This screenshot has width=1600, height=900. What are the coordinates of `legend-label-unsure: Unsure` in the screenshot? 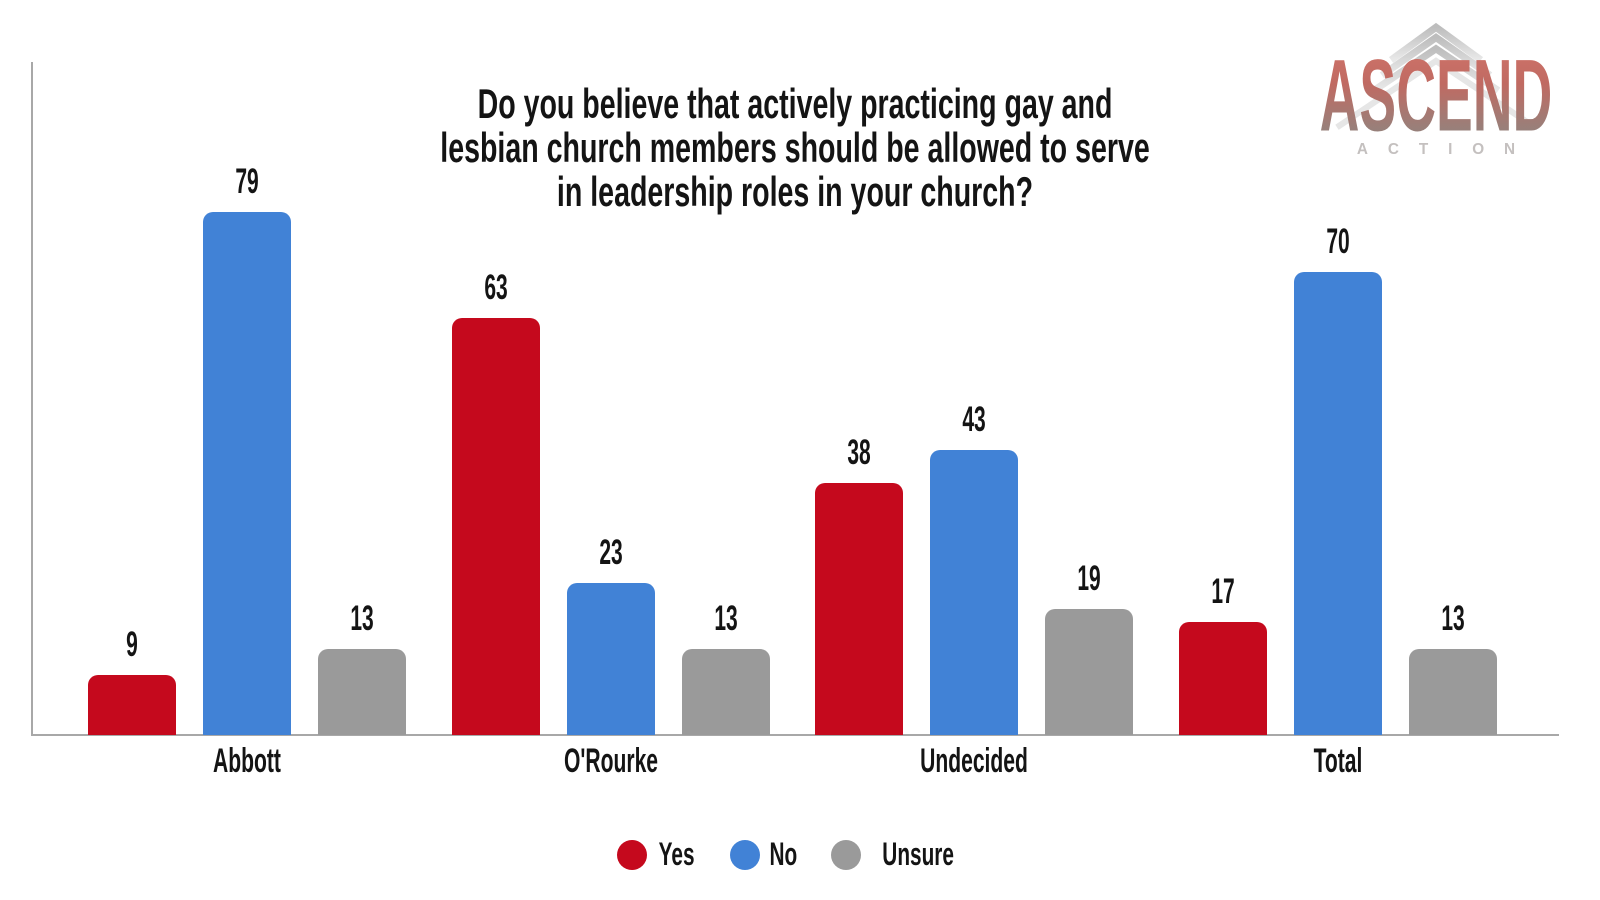 It's located at (918, 854).